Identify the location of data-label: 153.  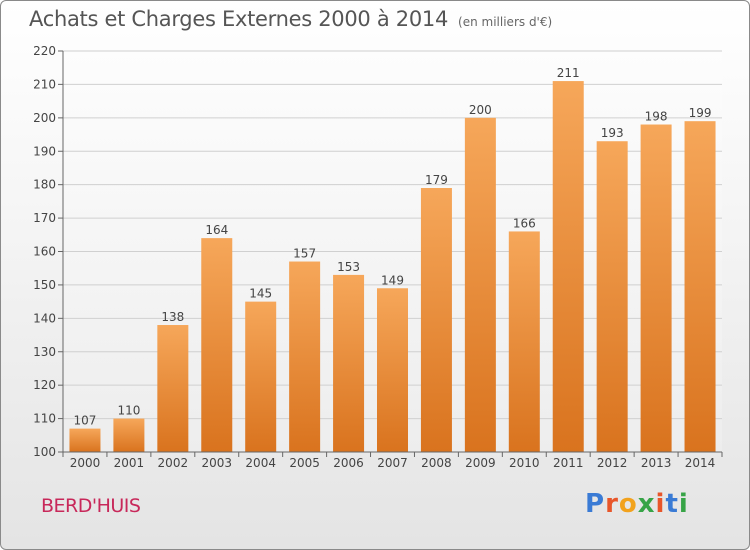
(348, 267).